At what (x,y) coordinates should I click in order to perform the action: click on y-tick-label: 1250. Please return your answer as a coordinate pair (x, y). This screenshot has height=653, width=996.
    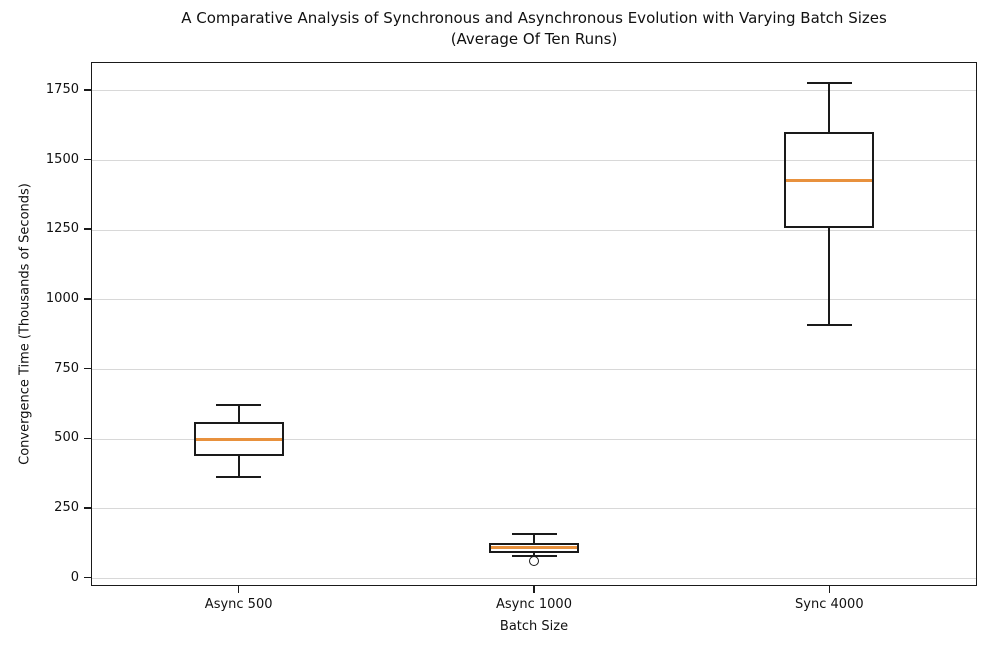
    Looking at the image, I should click on (62, 229).